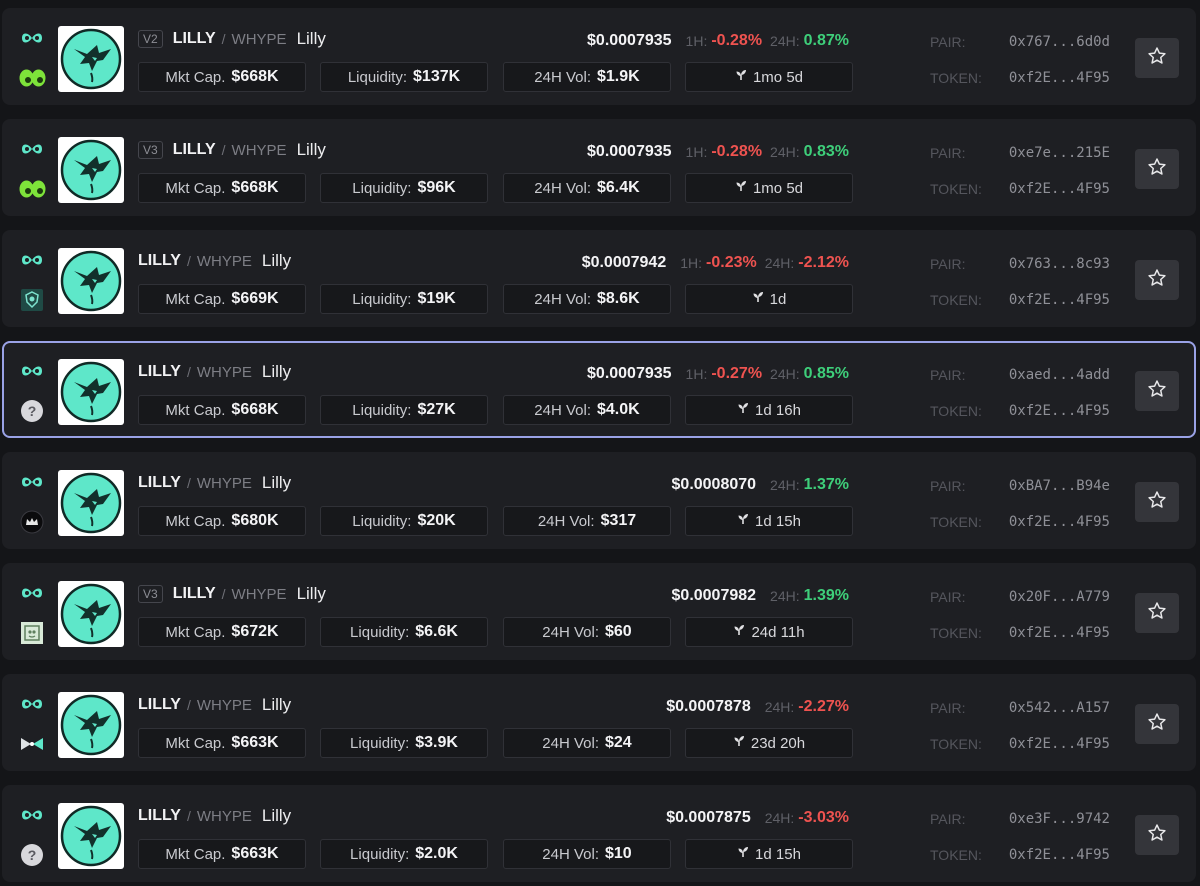 This screenshot has width=1200, height=886. I want to click on market-cap-box: Mkt Cap. $669K, so click(222, 299).